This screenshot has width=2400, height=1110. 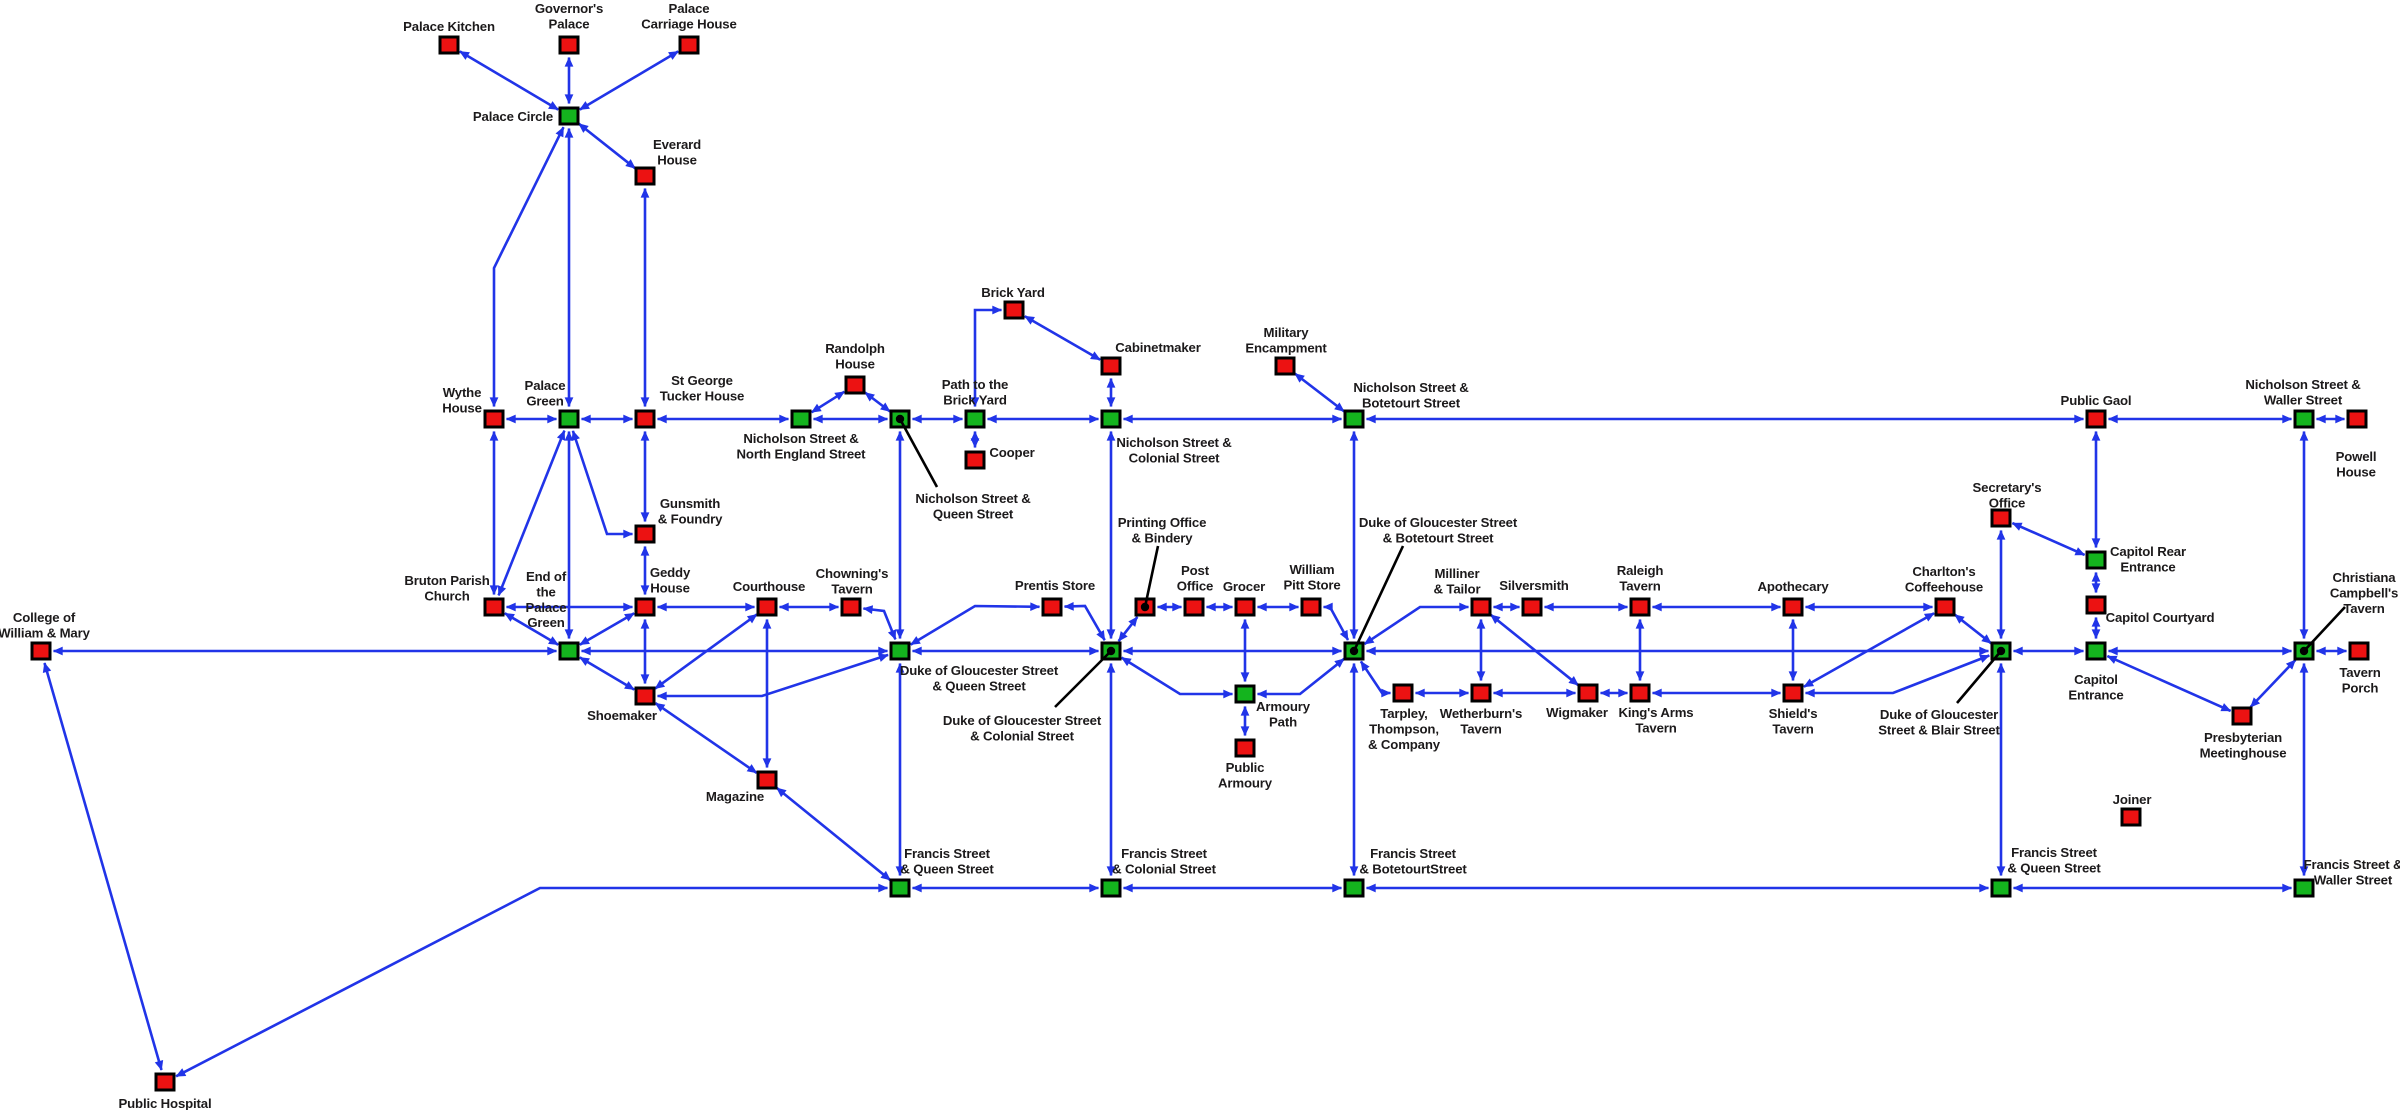 I want to click on node-capitol-rear-entrance, so click(x=2096, y=560).